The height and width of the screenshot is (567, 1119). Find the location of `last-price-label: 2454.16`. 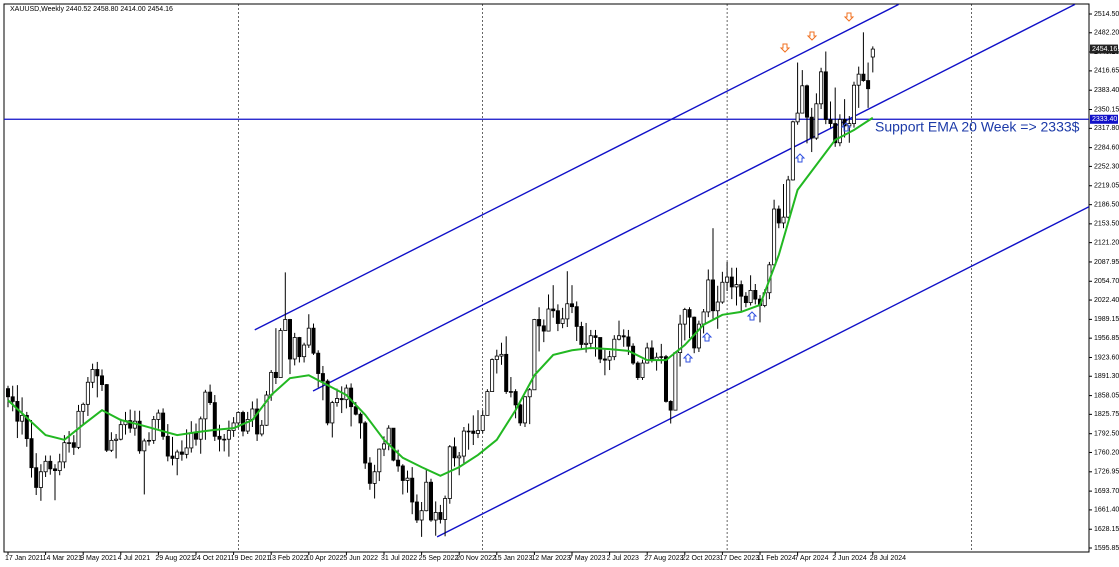

last-price-label: 2454.16 is located at coordinates (1104, 49).